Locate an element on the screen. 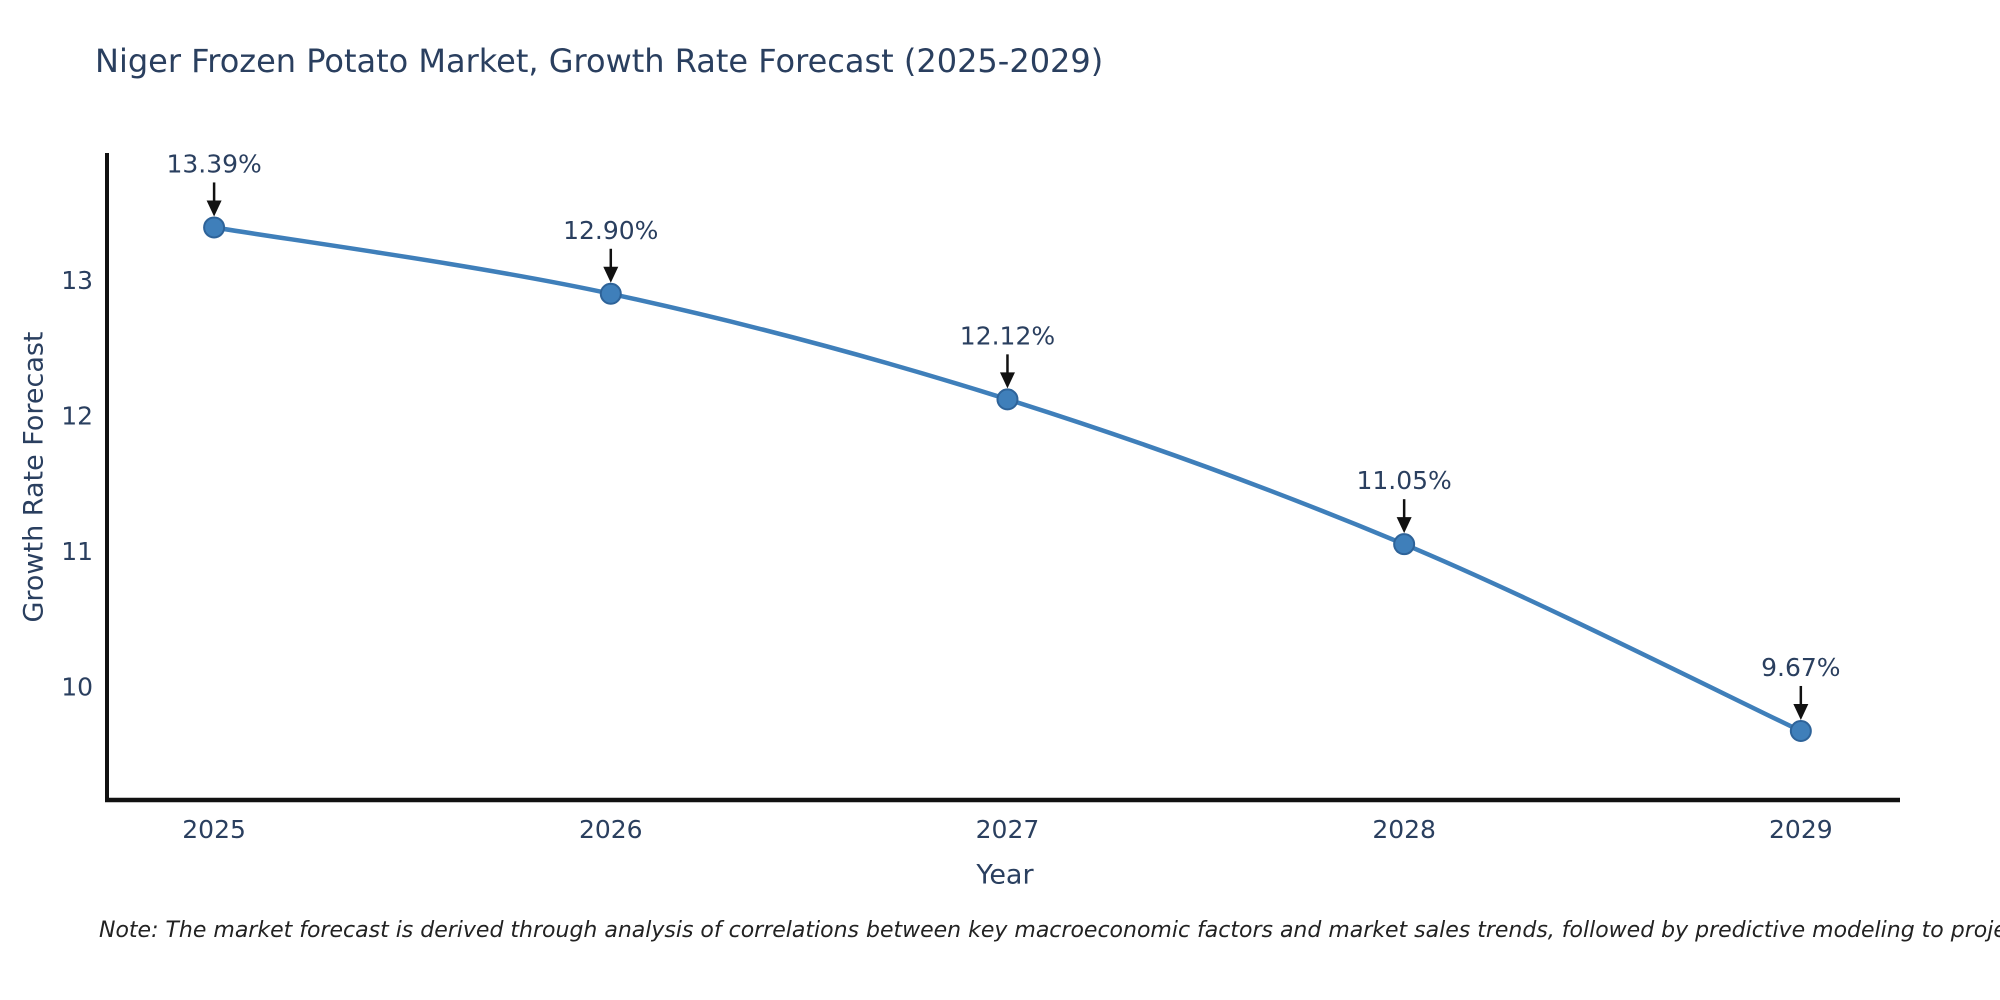 This screenshot has width=2000, height=1000. y-tick-label: 13 is located at coordinates (77, 280).